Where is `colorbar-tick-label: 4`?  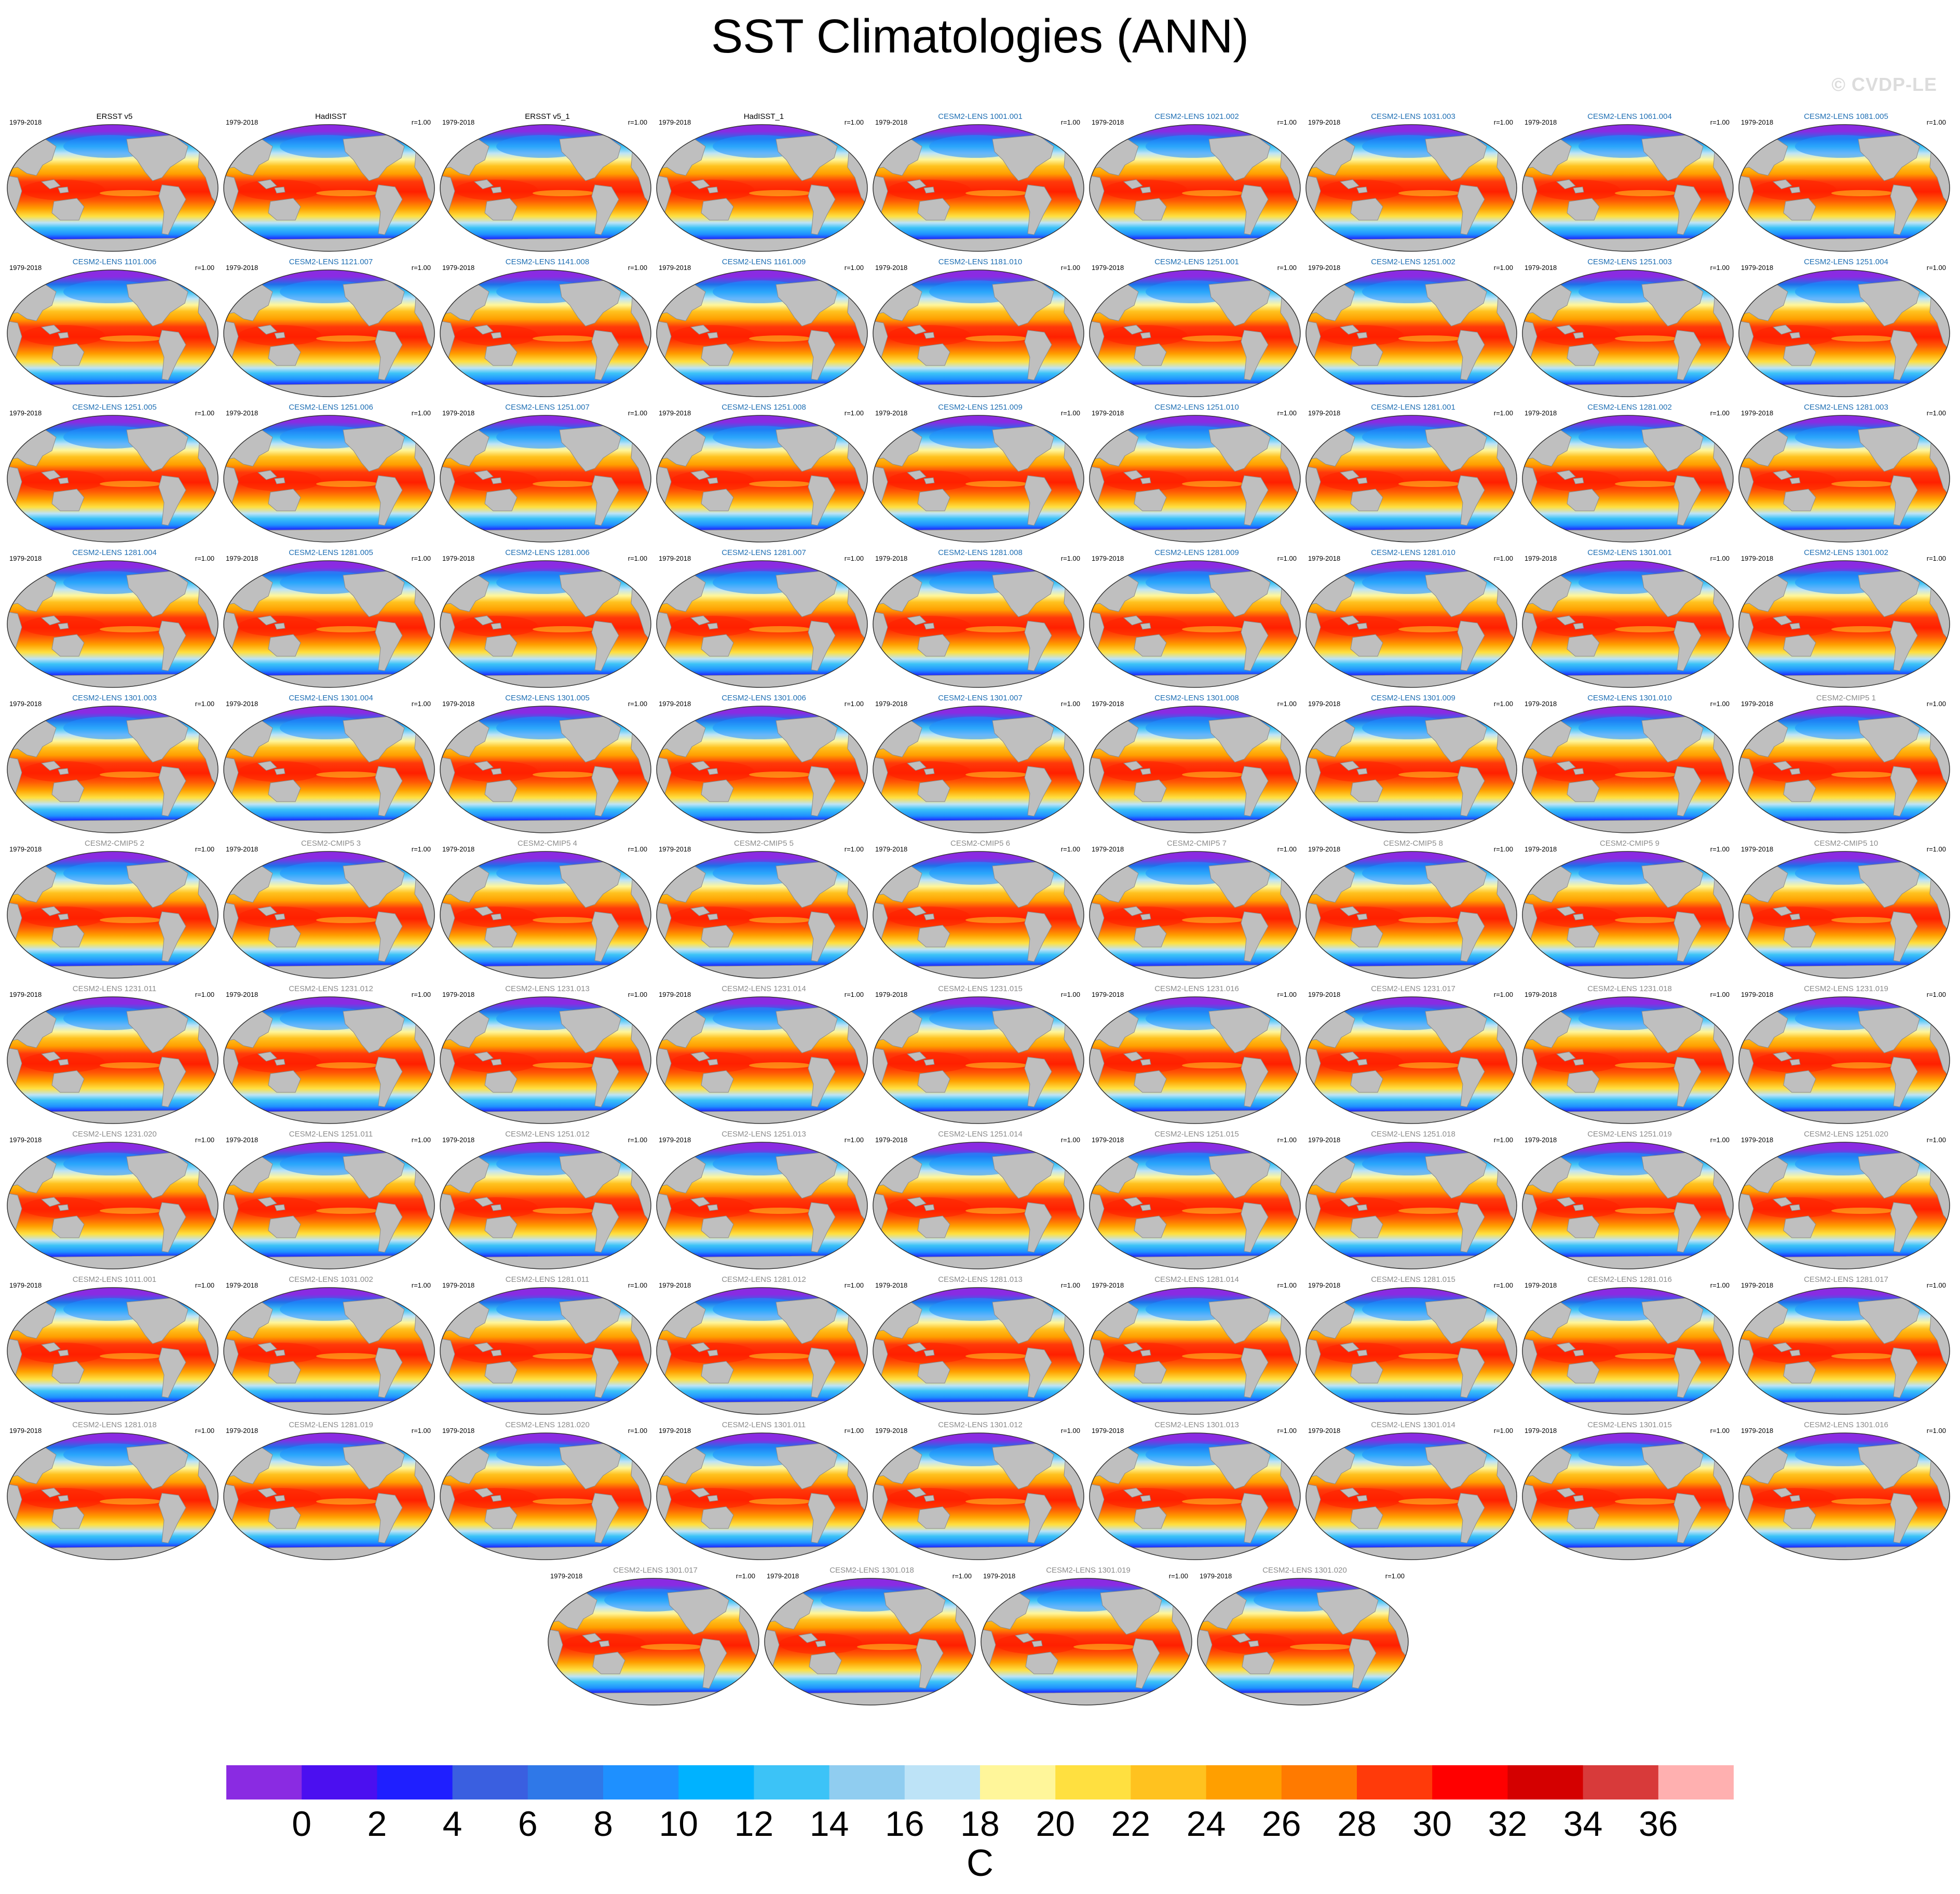
colorbar-tick-label: 4 is located at coordinates (452, 1821).